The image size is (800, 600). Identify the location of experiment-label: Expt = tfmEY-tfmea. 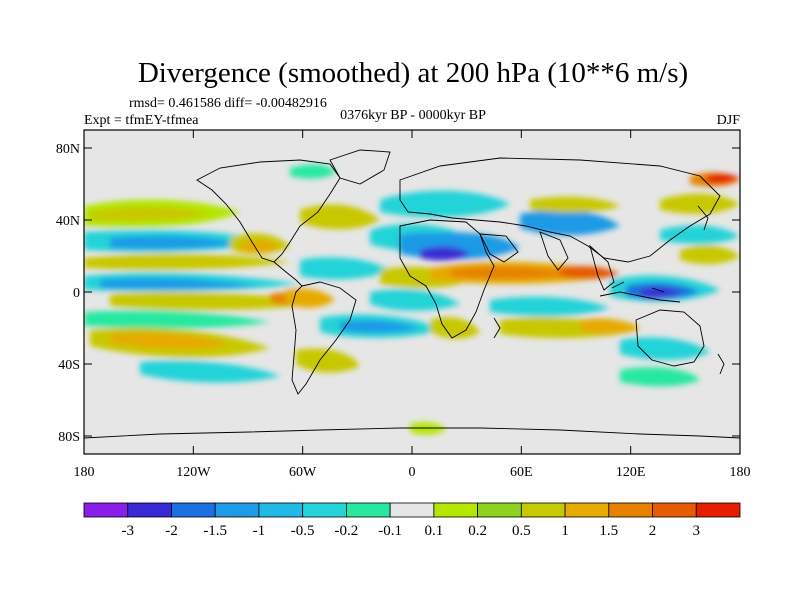
(141, 120).